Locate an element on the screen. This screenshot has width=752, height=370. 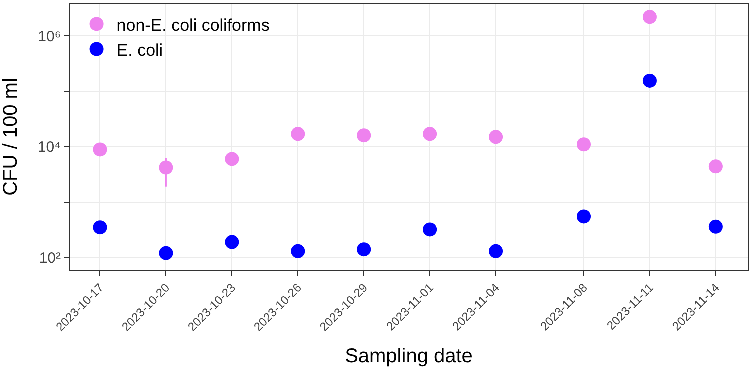
y-tick-label: 10⁴ is located at coordinates (49, 147).